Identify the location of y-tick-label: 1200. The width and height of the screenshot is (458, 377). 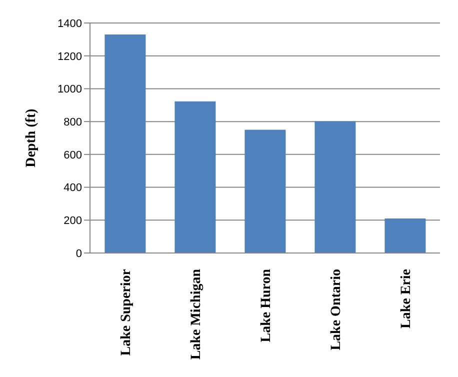
(70, 56).